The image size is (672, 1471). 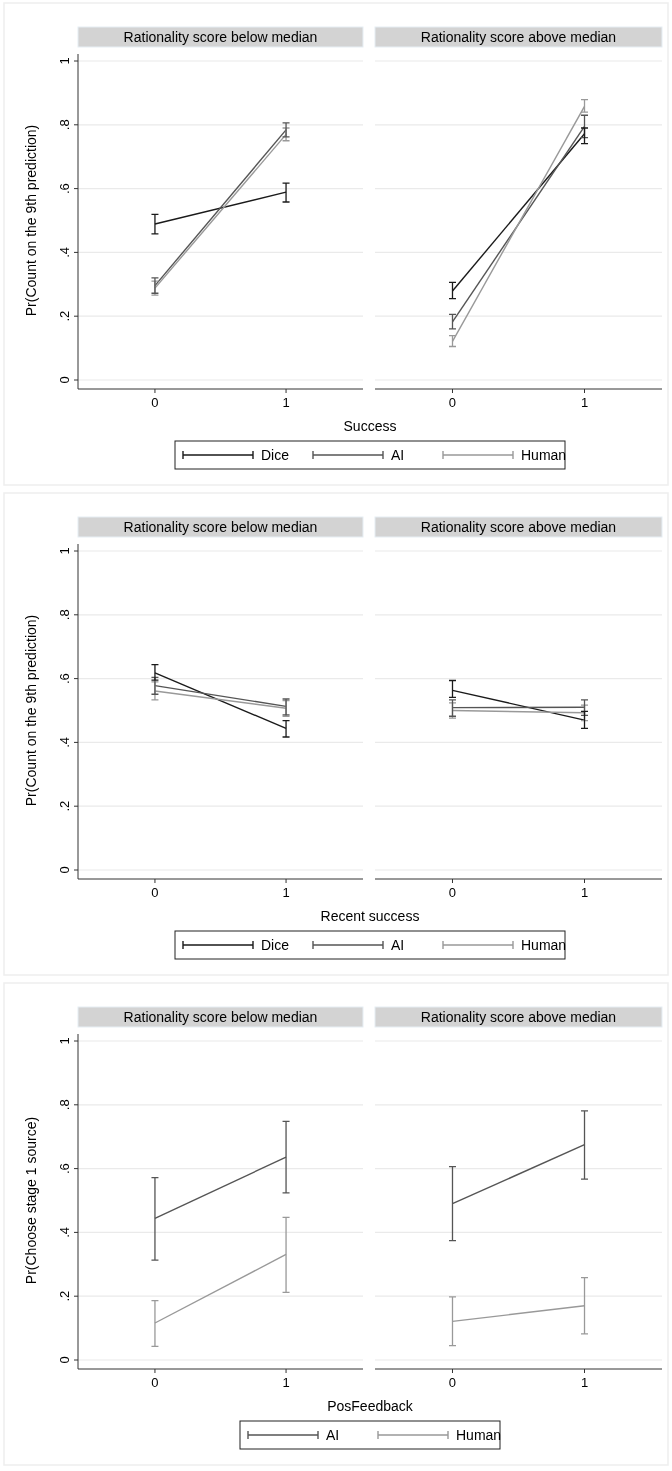 What do you see at coordinates (31, 1200) in the screenshot?
I see `y-axis-title: Pr(Choose stage 1 source)` at bounding box center [31, 1200].